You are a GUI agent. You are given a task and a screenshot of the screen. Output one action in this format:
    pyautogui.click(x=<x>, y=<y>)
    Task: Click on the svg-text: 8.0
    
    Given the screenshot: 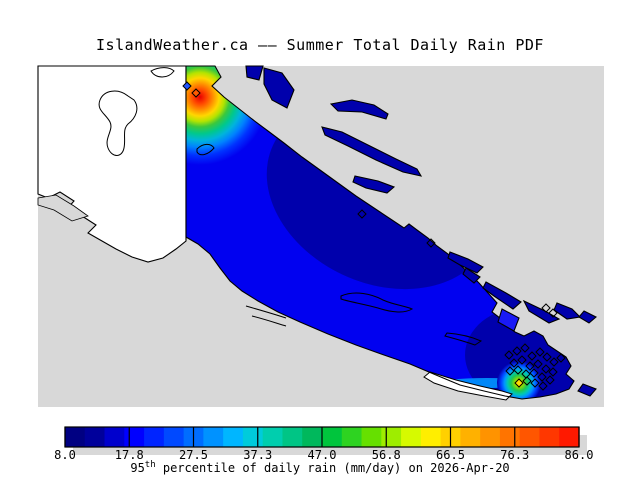 What is the action you would take?
    pyautogui.click(x=65, y=455)
    